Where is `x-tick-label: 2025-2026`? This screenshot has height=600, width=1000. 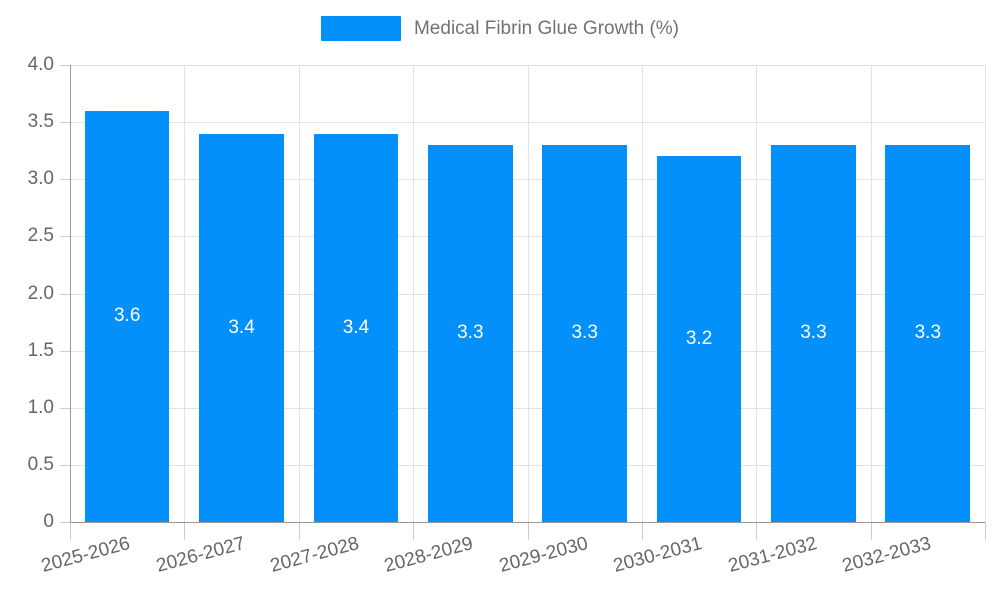 x-tick-label: 2025-2026 is located at coordinates (86, 555).